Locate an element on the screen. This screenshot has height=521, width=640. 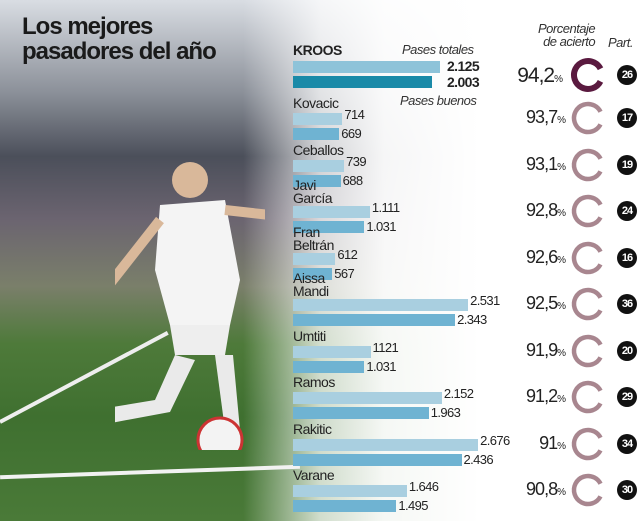
matches-badge: 29 is located at coordinates (627, 397).